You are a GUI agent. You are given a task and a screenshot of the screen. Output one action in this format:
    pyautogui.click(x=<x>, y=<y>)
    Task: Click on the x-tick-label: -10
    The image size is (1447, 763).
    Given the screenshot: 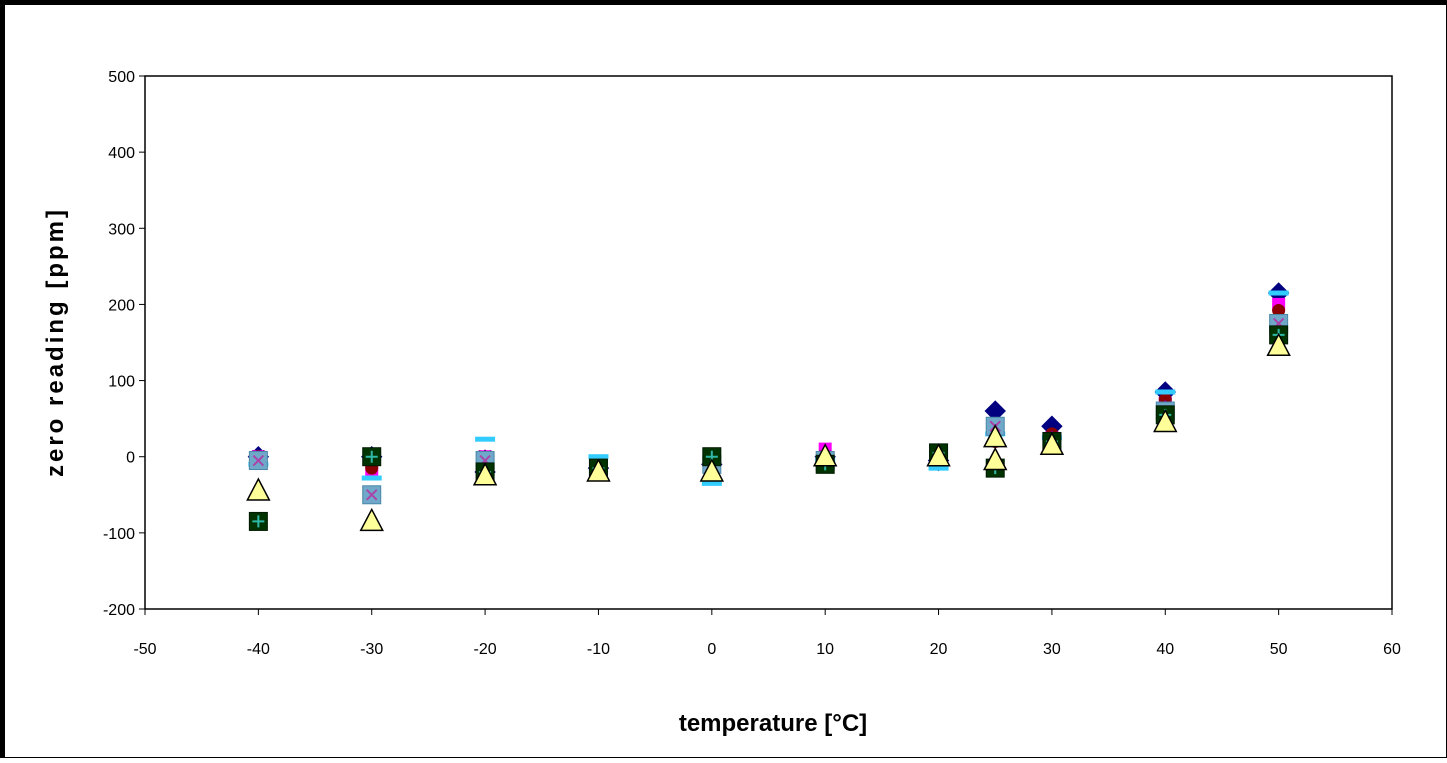 What is the action you would take?
    pyautogui.click(x=598, y=649)
    